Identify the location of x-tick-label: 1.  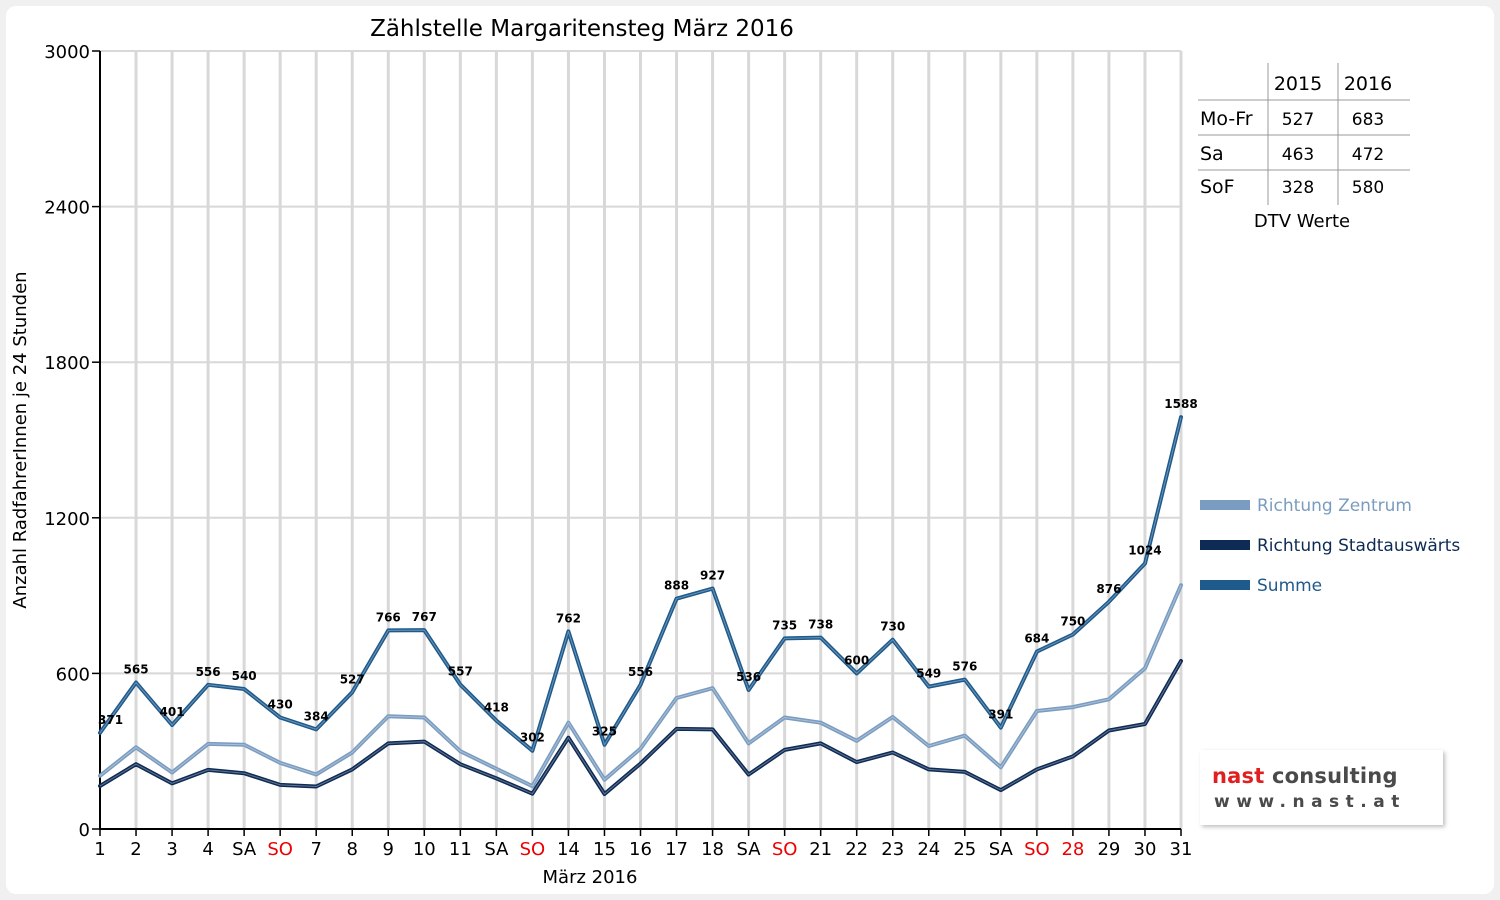
(99, 849).